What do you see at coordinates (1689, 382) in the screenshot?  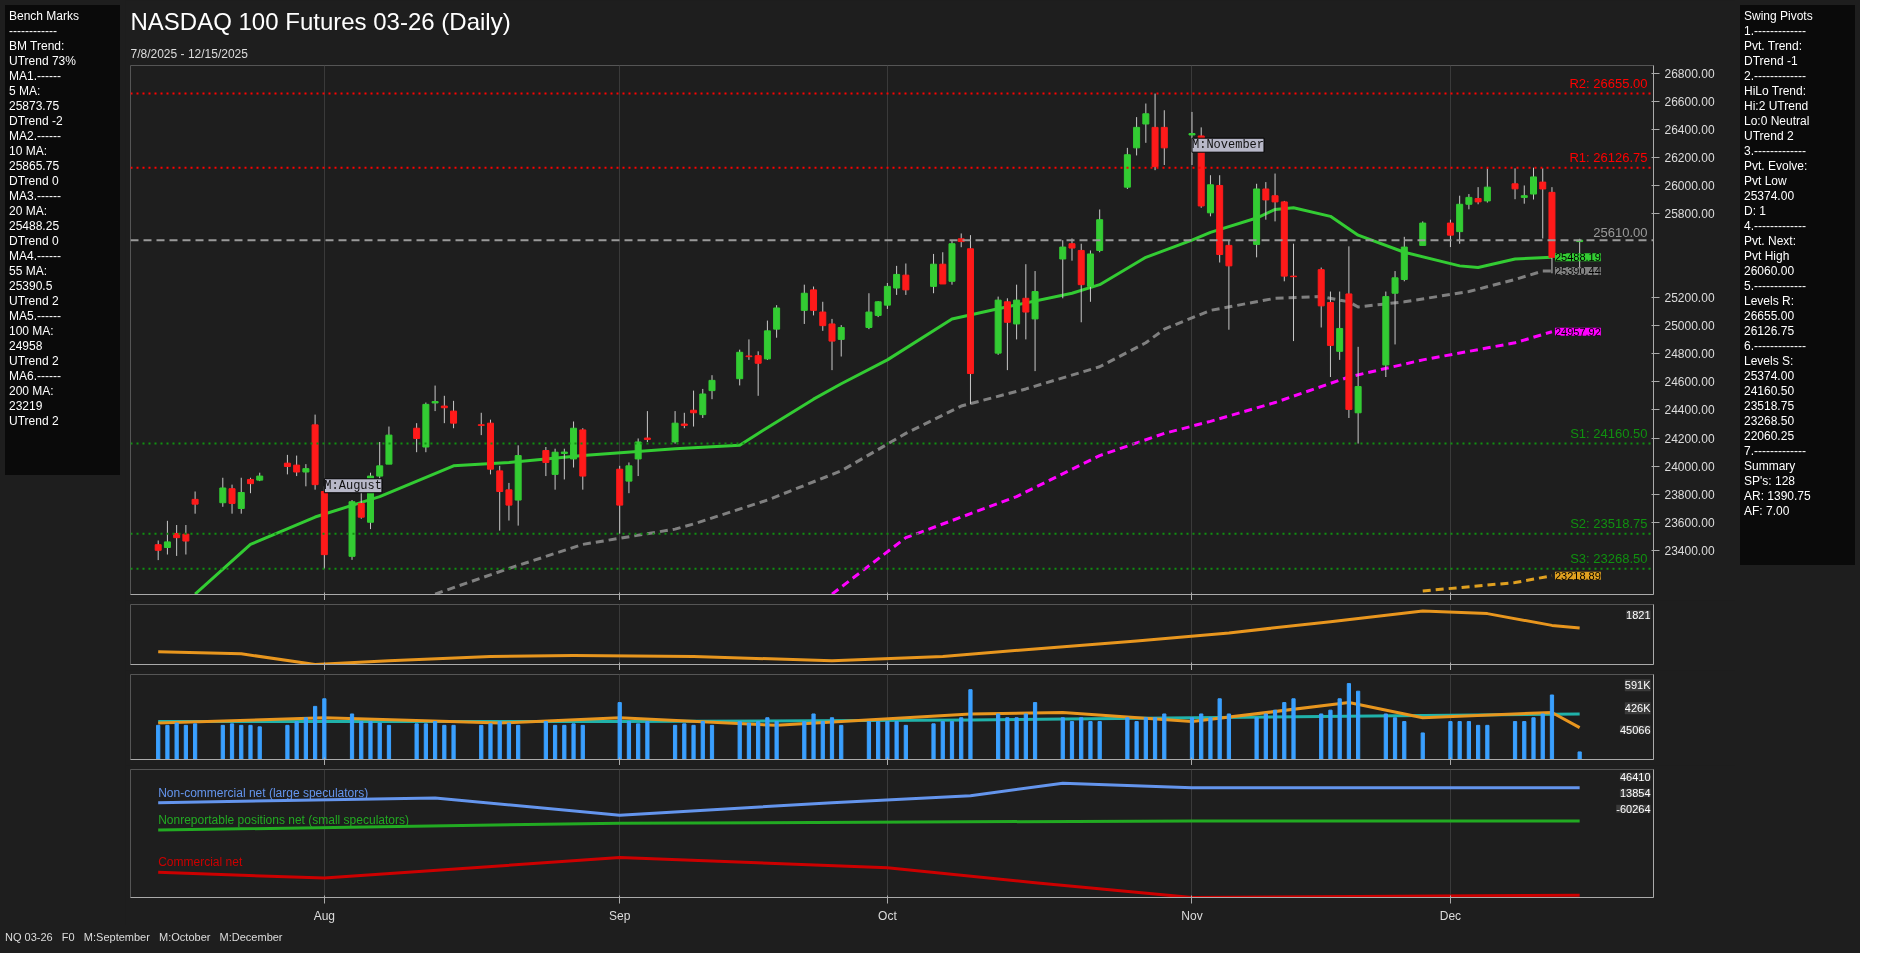 I see `y-tick-label: 24600.00` at bounding box center [1689, 382].